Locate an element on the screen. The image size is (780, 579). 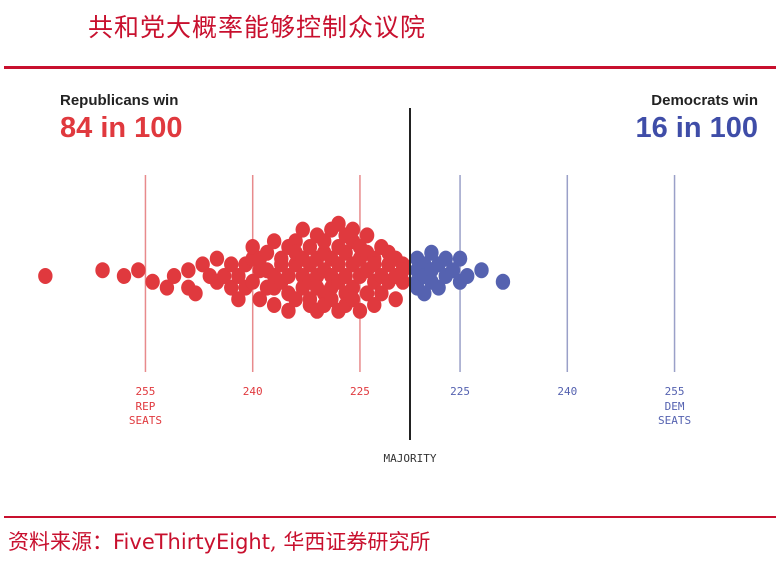
source-note: 资料来源：FiveThirtyEight, 华西证券研究所 is located at coordinates (219, 541).